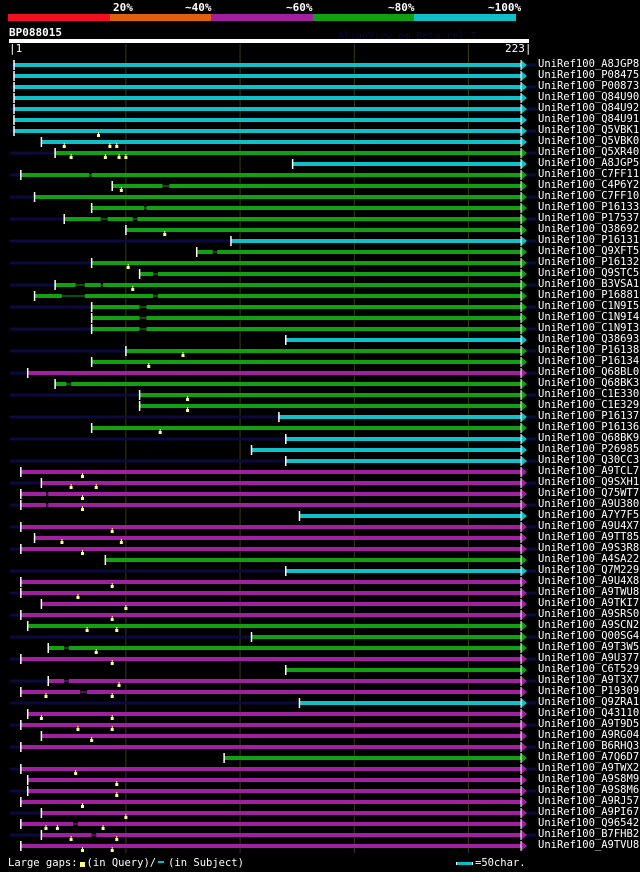 The width and height of the screenshot is (640, 872). I want to click on hit-label: UniRef100_A9TWX2, so click(589, 768).